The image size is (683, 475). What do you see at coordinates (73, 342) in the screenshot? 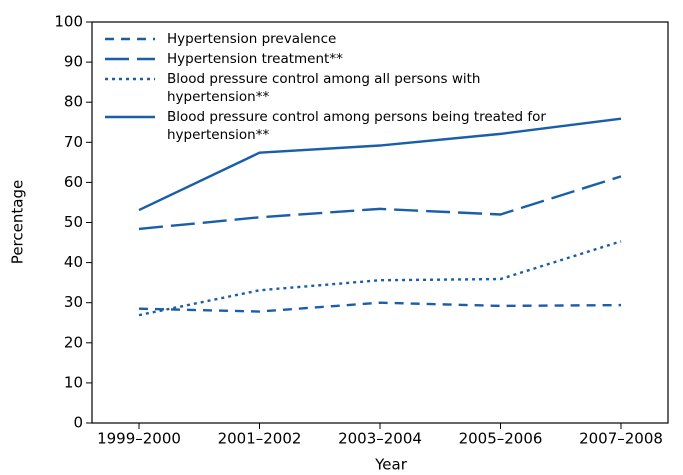
I see `y-tick-label: 20` at bounding box center [73, 342].